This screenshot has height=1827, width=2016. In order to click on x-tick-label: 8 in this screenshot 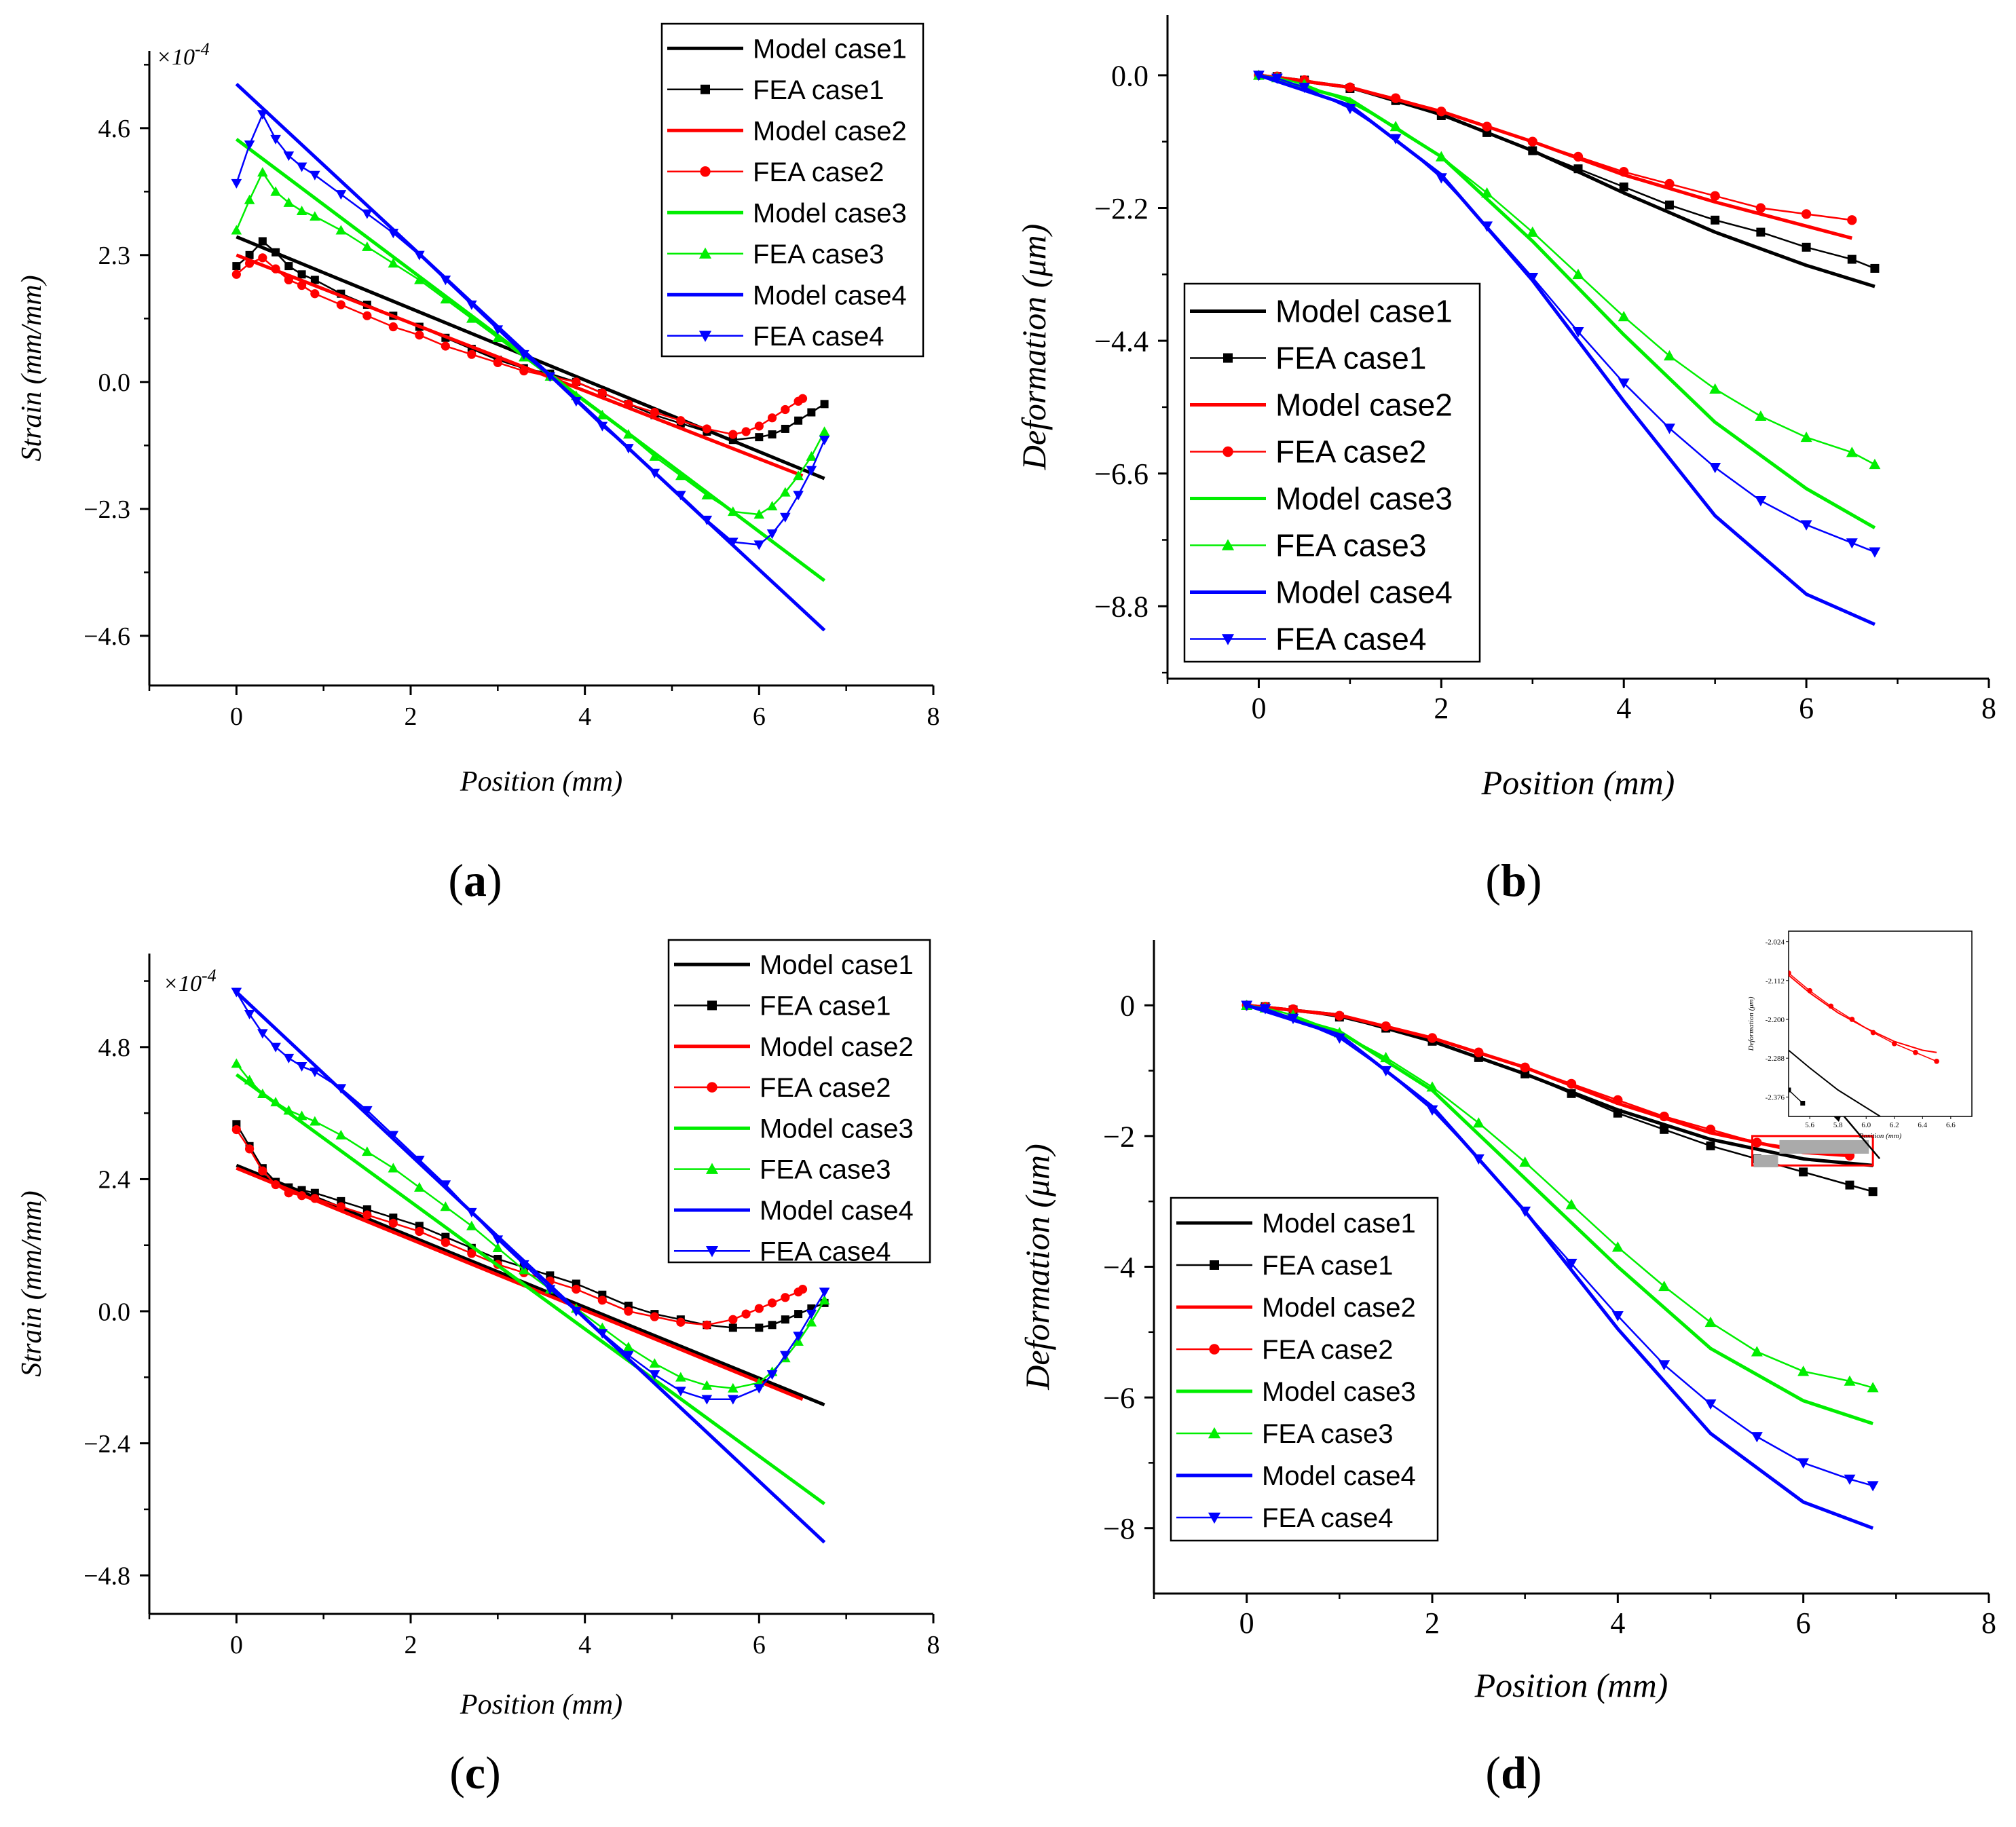, I will do `click(1989, 709)`.